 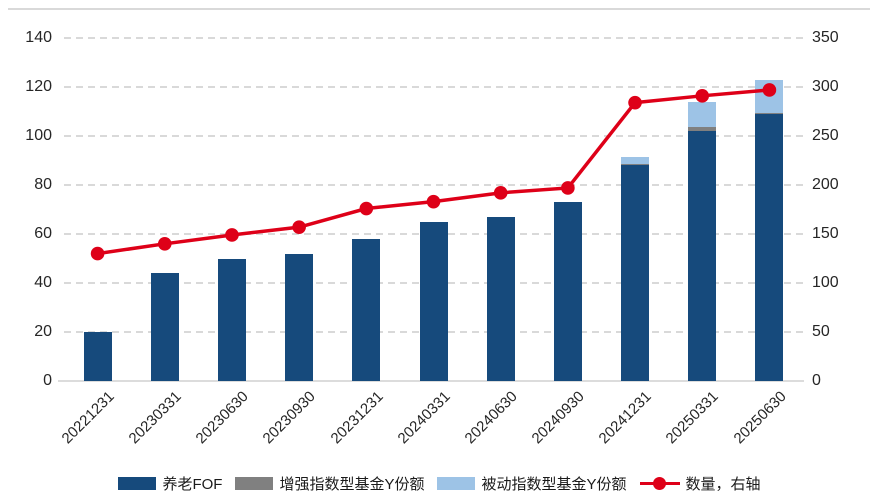 I want to click on legend-line-marker-icon, so click(x=659, y=483).